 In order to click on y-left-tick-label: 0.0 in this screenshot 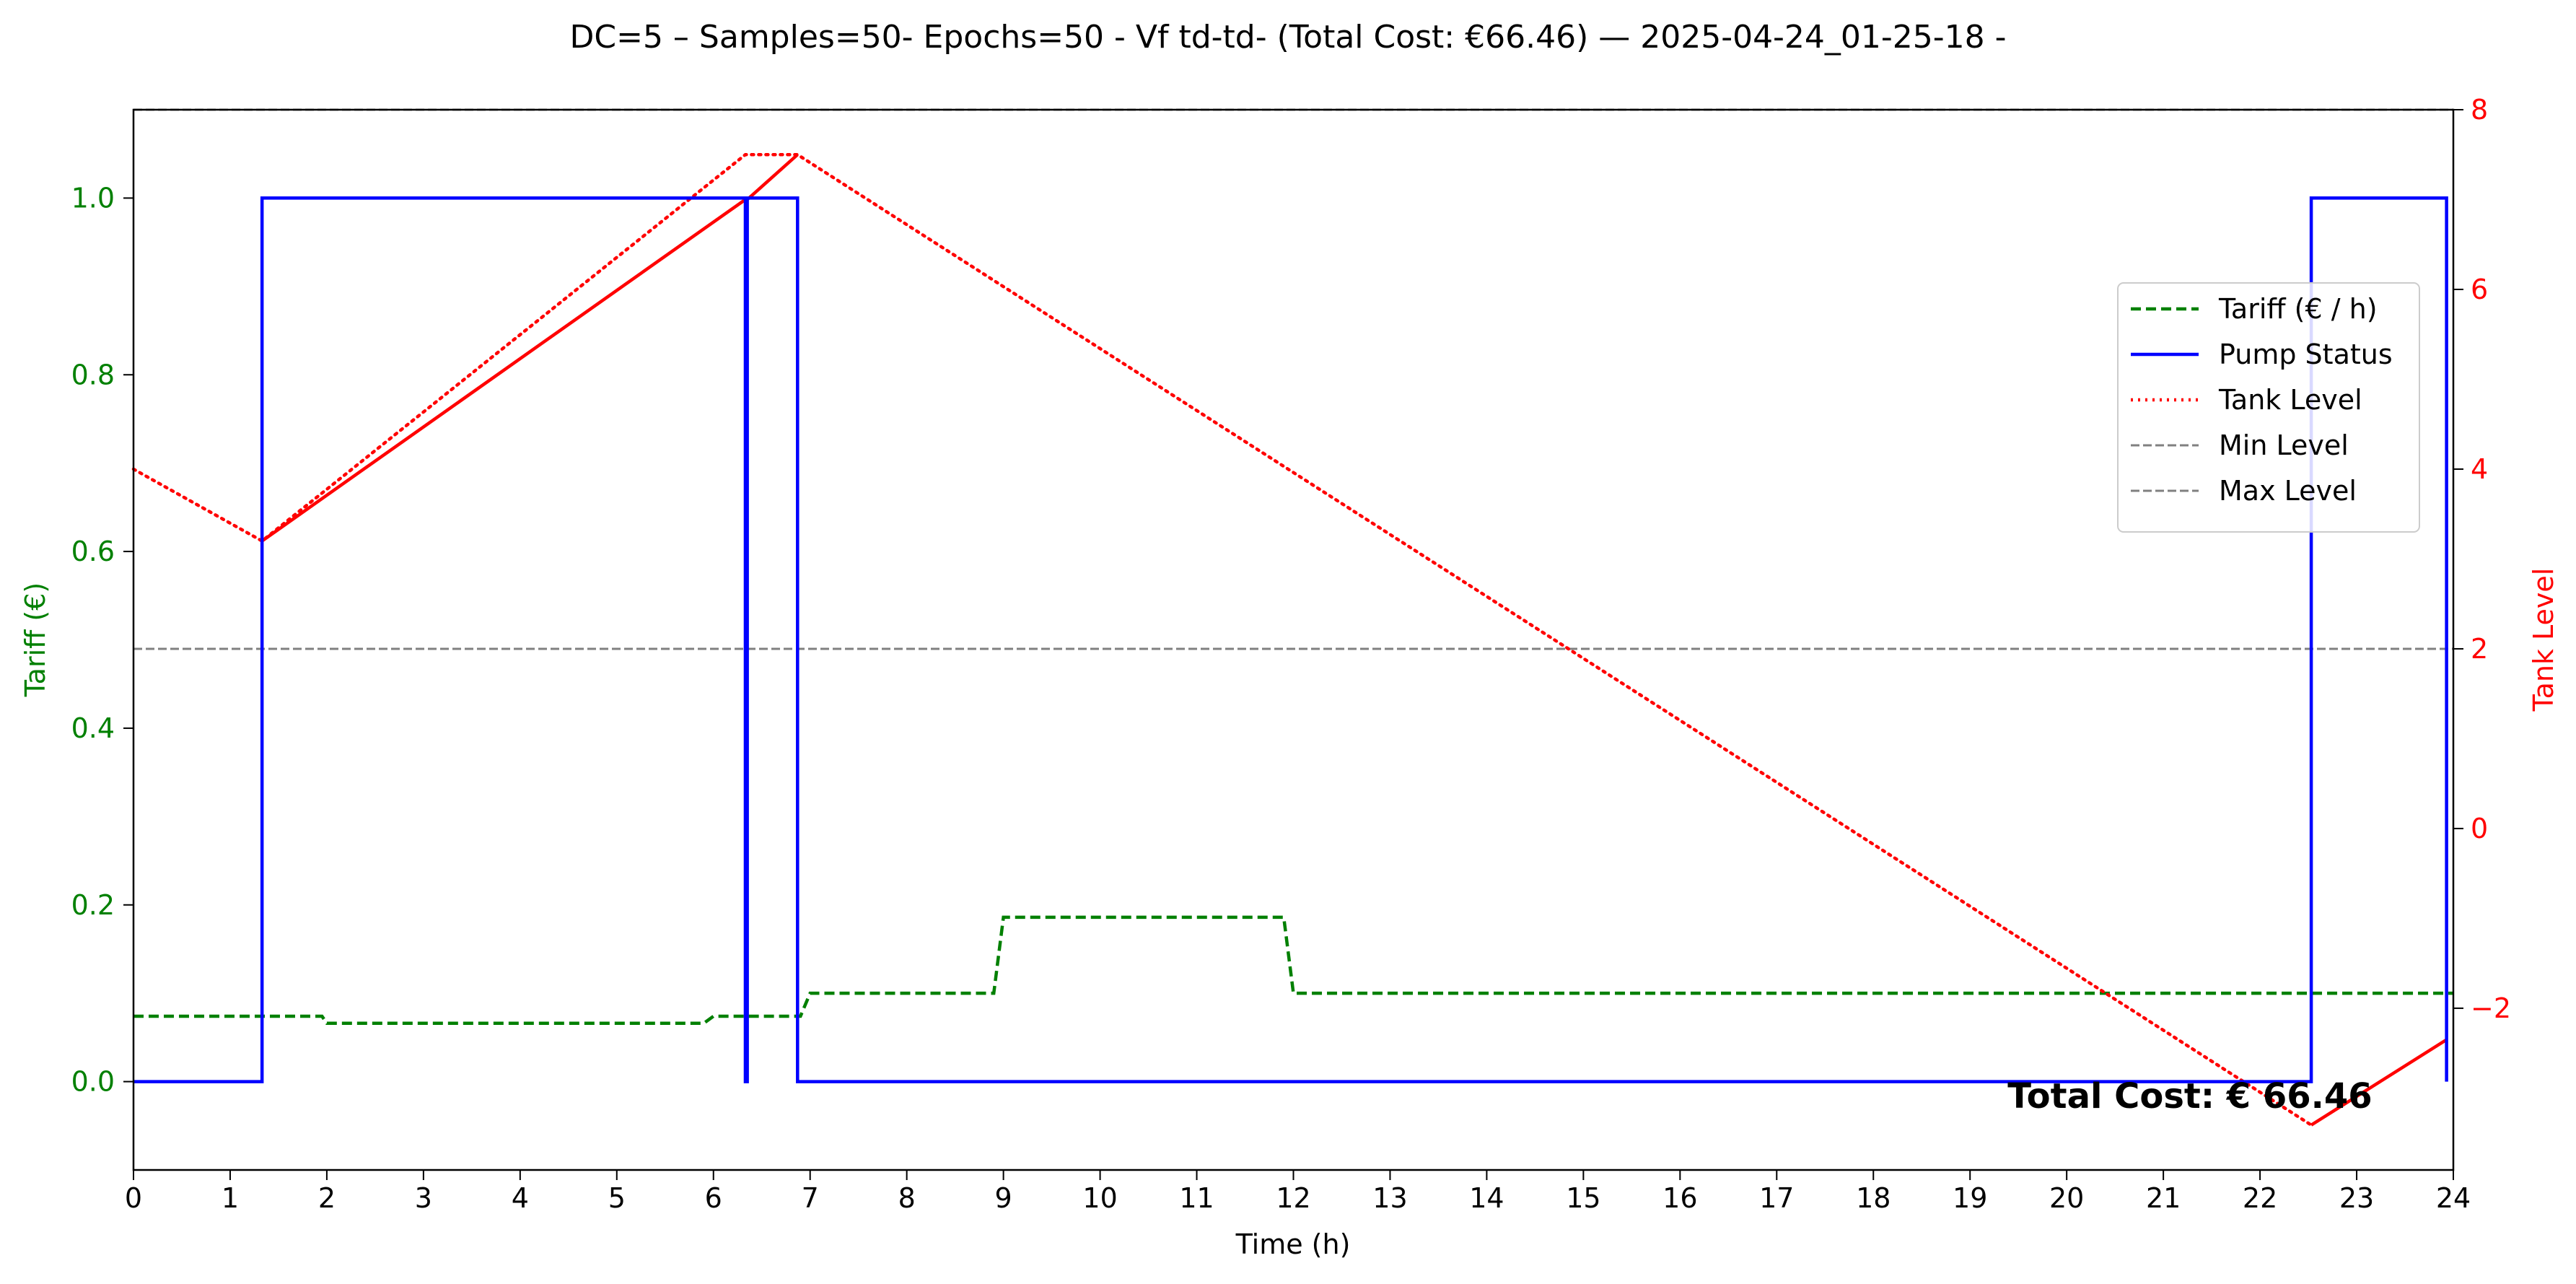, I will do `click(93, 1082)`.